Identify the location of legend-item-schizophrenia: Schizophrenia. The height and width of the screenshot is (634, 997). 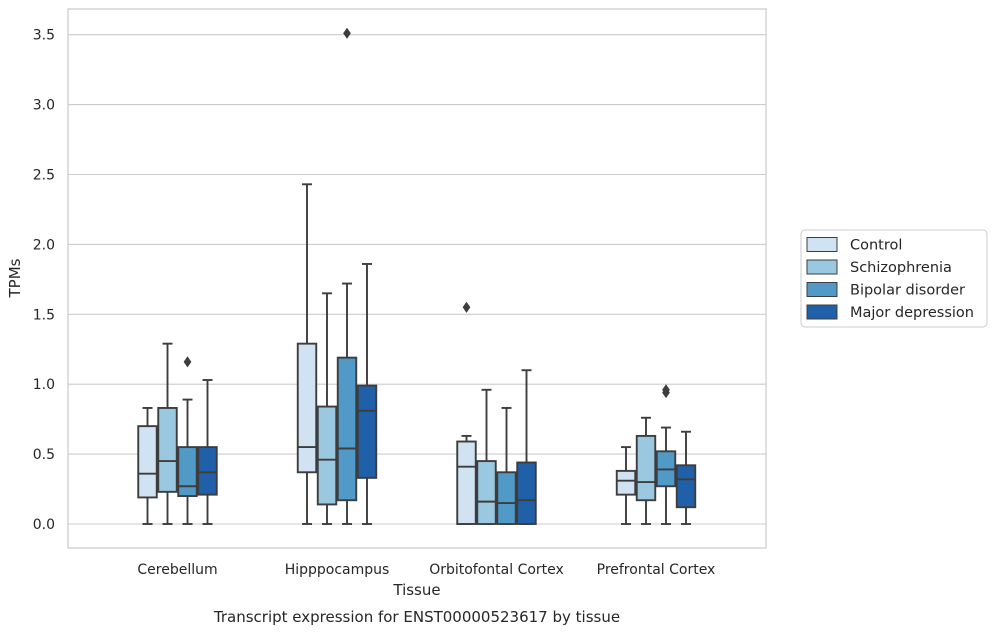
(879, 267).